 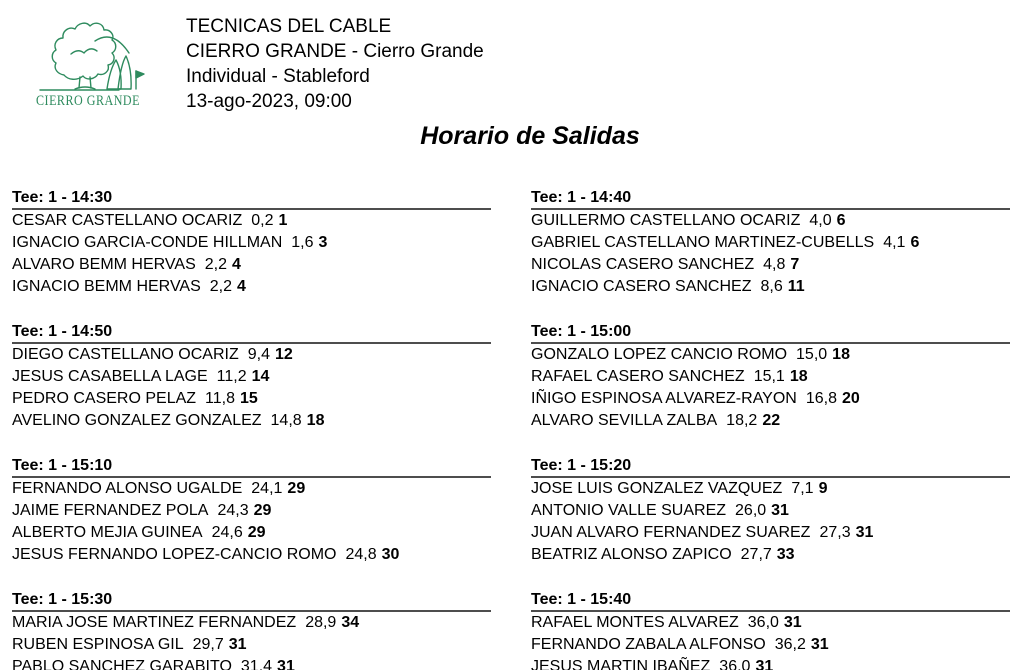 I want to click on player-row: GABRIEL CASTELLANO MARTINEZ-CUBELLS 4,1 6, so click(x=770, y=243).